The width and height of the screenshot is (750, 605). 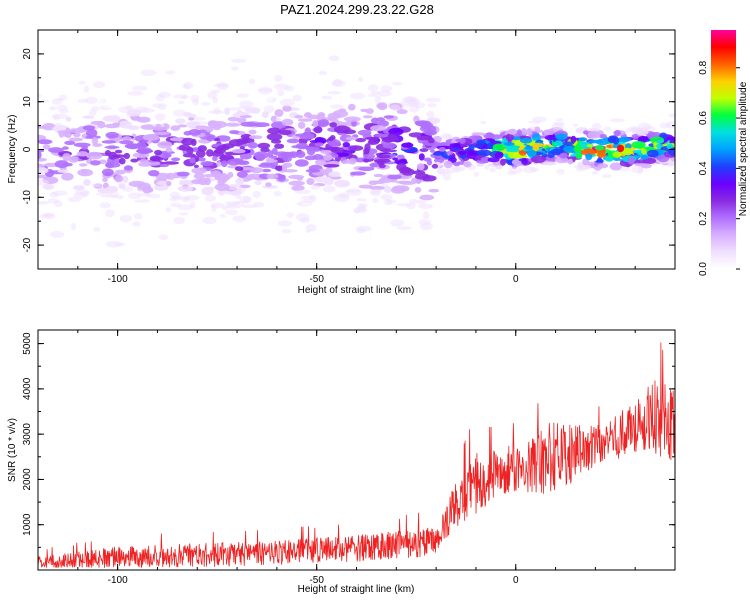 I want to click on snr-ytick-label: 1000, so click(x=27, y=524).